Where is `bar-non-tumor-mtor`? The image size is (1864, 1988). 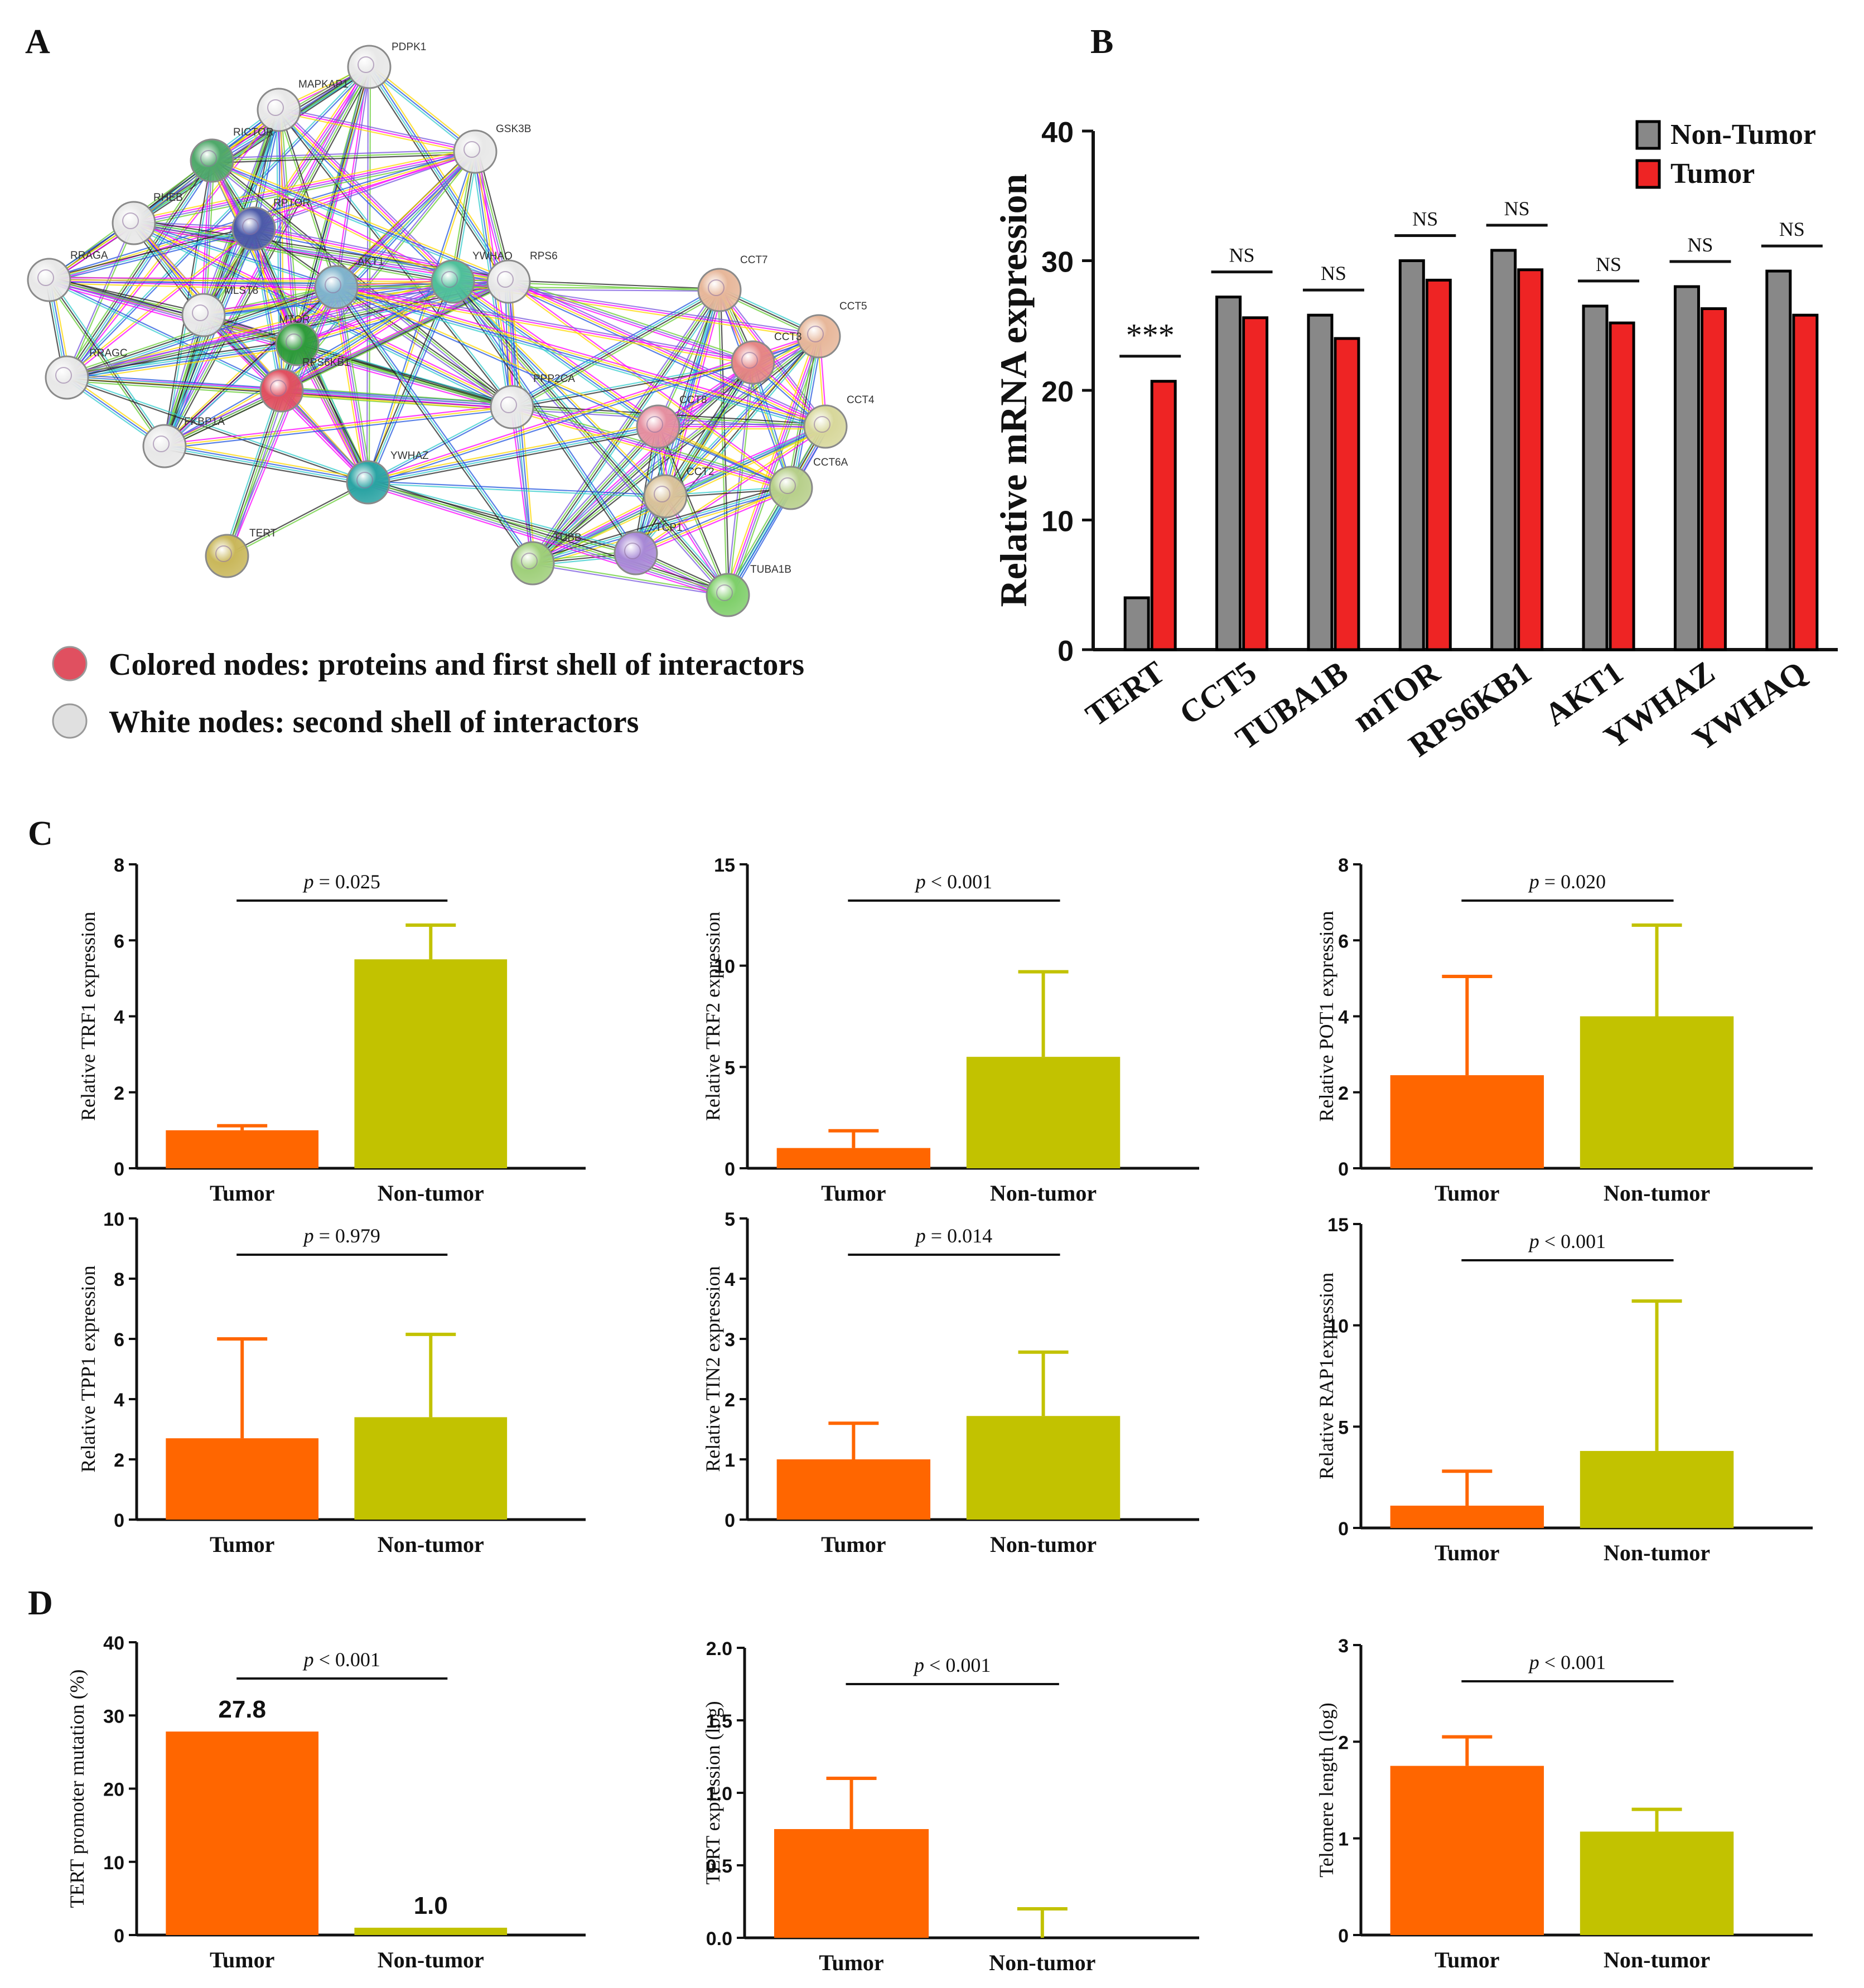
bar-non-tumor-mtor is located at coordinates (1411, 455).